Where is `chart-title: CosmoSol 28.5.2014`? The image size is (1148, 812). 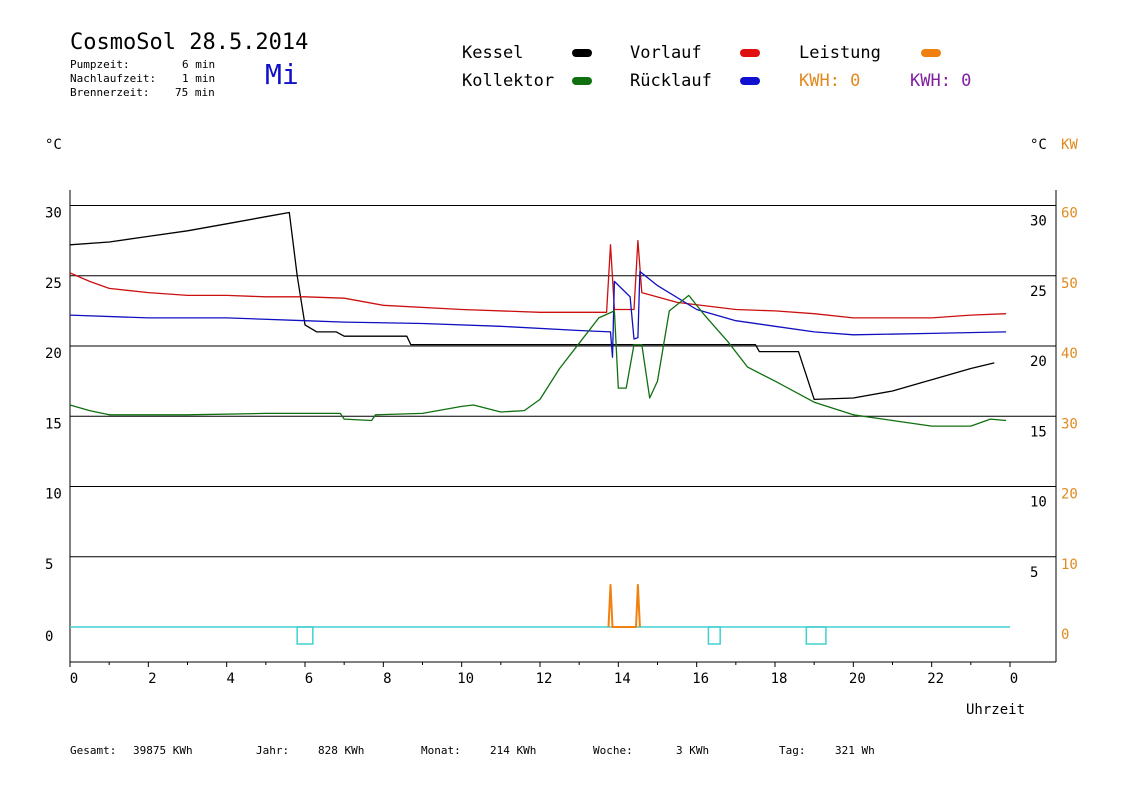 chart-title: CosmoSol 28.5.2014 is located at coordinates (189, 42).